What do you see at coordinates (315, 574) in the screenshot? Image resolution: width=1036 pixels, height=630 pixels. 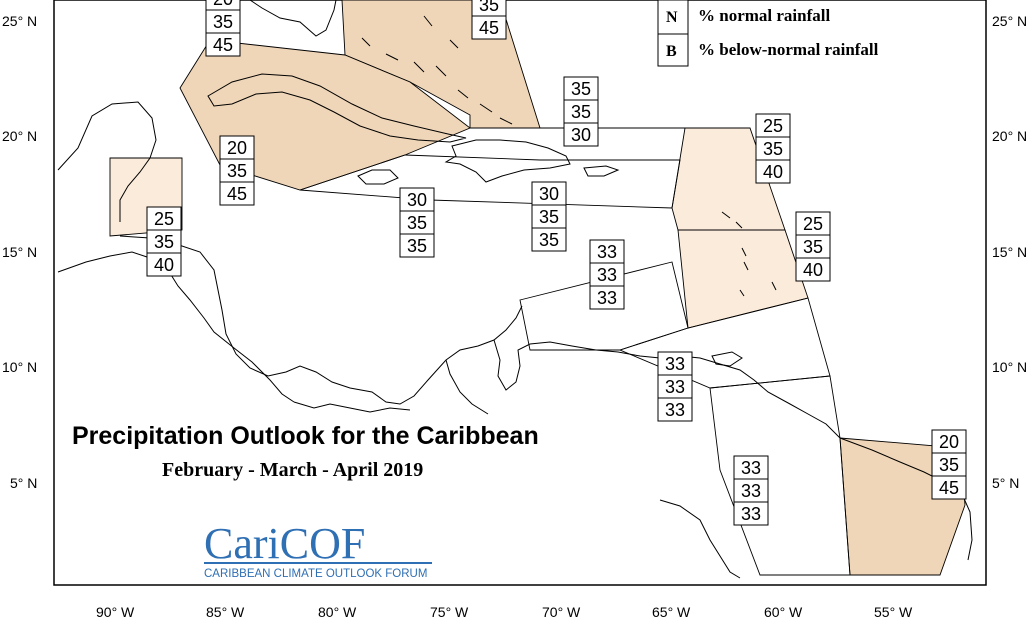 I see `logo-tagline: CARIBBEAN CLIMATE OUTLOOK FORUM` at bounding box center [315, 574].